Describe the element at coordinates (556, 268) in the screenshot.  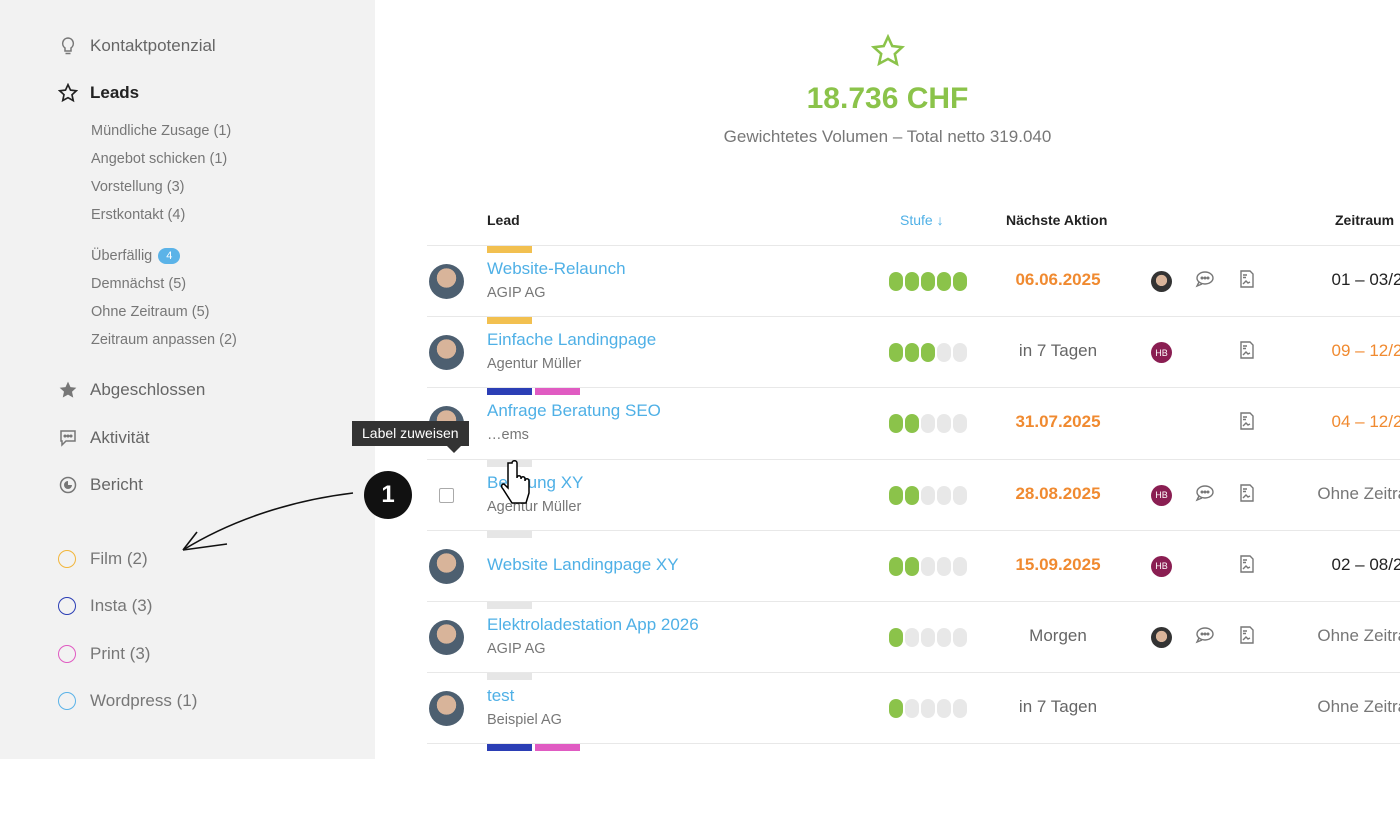
I see `lead-title: Website-Relaunch` at that location.